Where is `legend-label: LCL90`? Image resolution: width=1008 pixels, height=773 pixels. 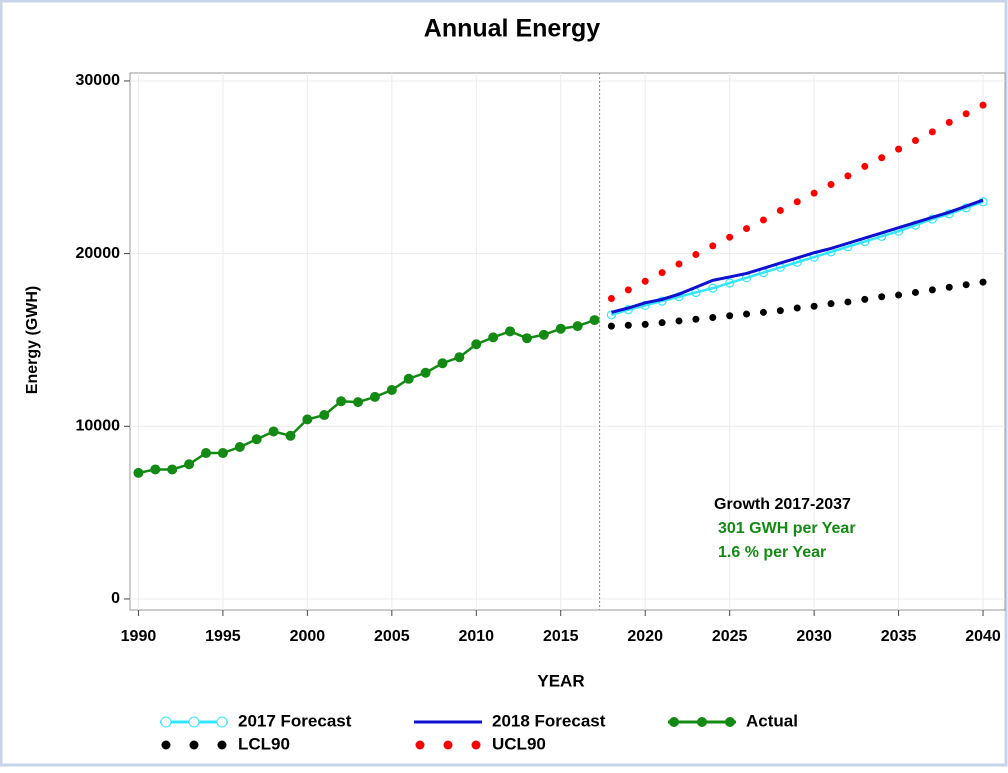
legend-label: LCL90 is located at coordinates (264, 743).